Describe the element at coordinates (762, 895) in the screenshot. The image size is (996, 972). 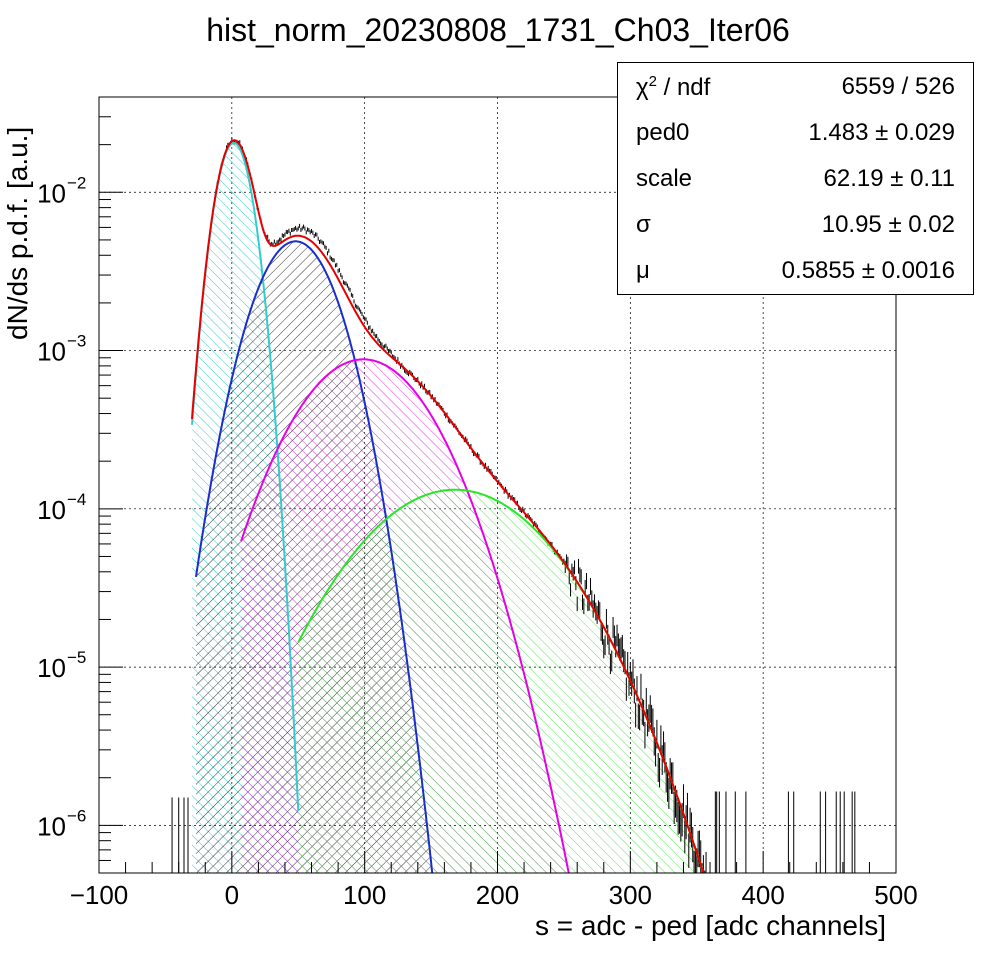
I see `x-tick-label: 400` at that location.